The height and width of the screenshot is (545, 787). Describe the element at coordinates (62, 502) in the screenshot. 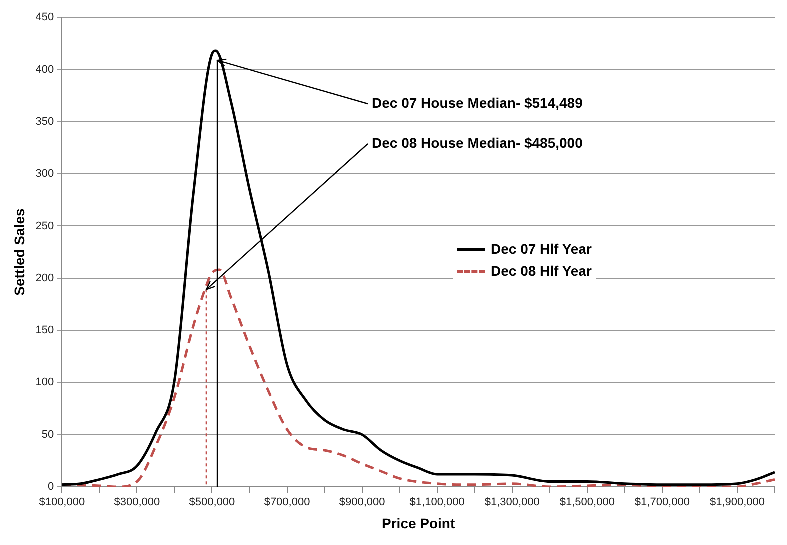

I see `x-tick-label: $100,000` at that location.